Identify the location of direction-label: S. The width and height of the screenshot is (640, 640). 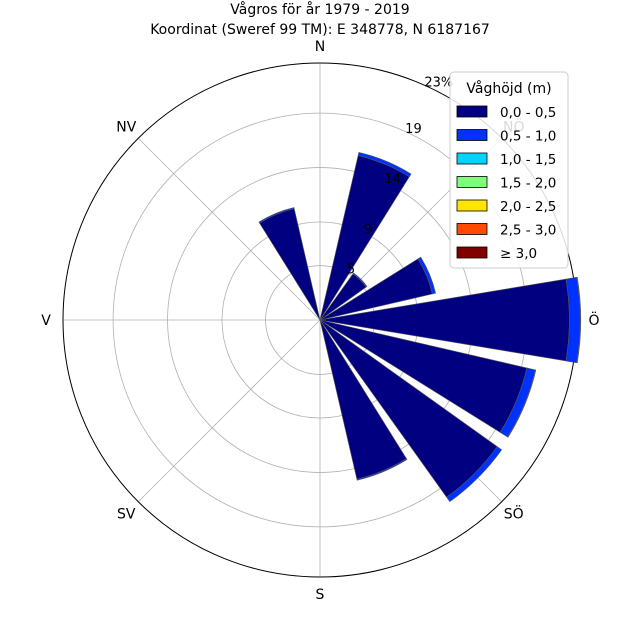
(320, 595).